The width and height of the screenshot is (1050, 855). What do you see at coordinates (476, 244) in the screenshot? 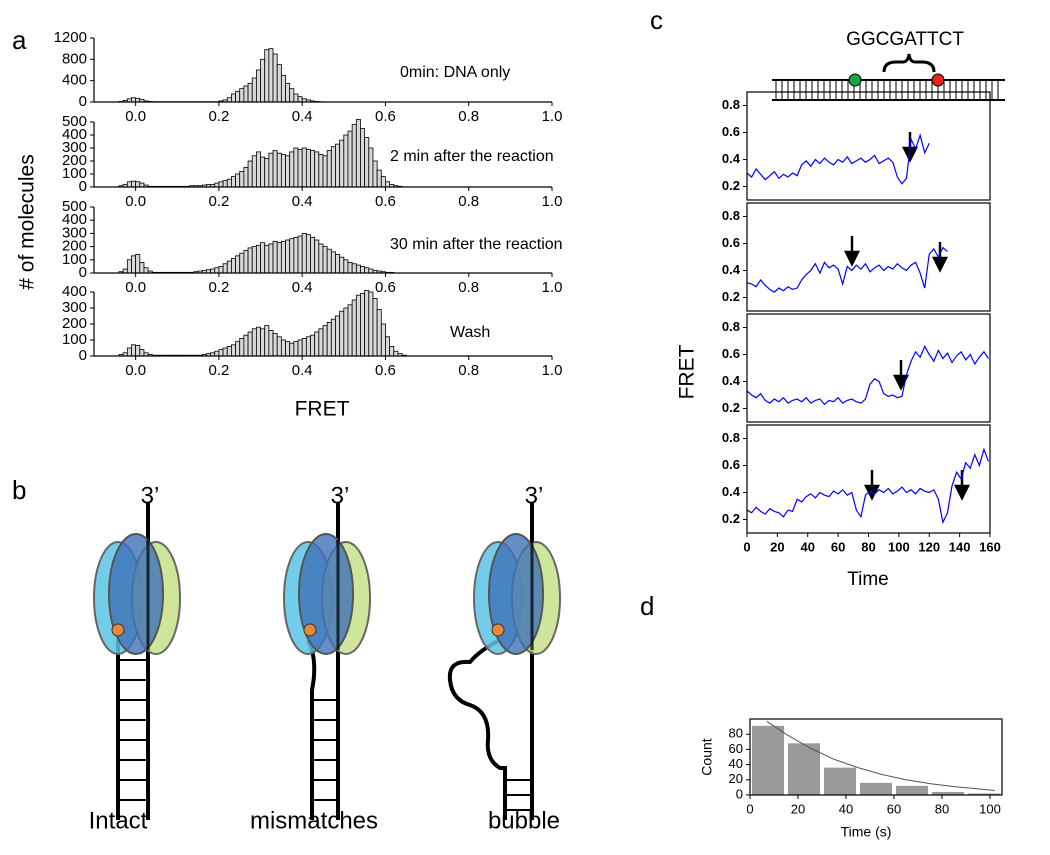
I see `annotation: 30 min after the reaction` at bounding box center [476, 244].